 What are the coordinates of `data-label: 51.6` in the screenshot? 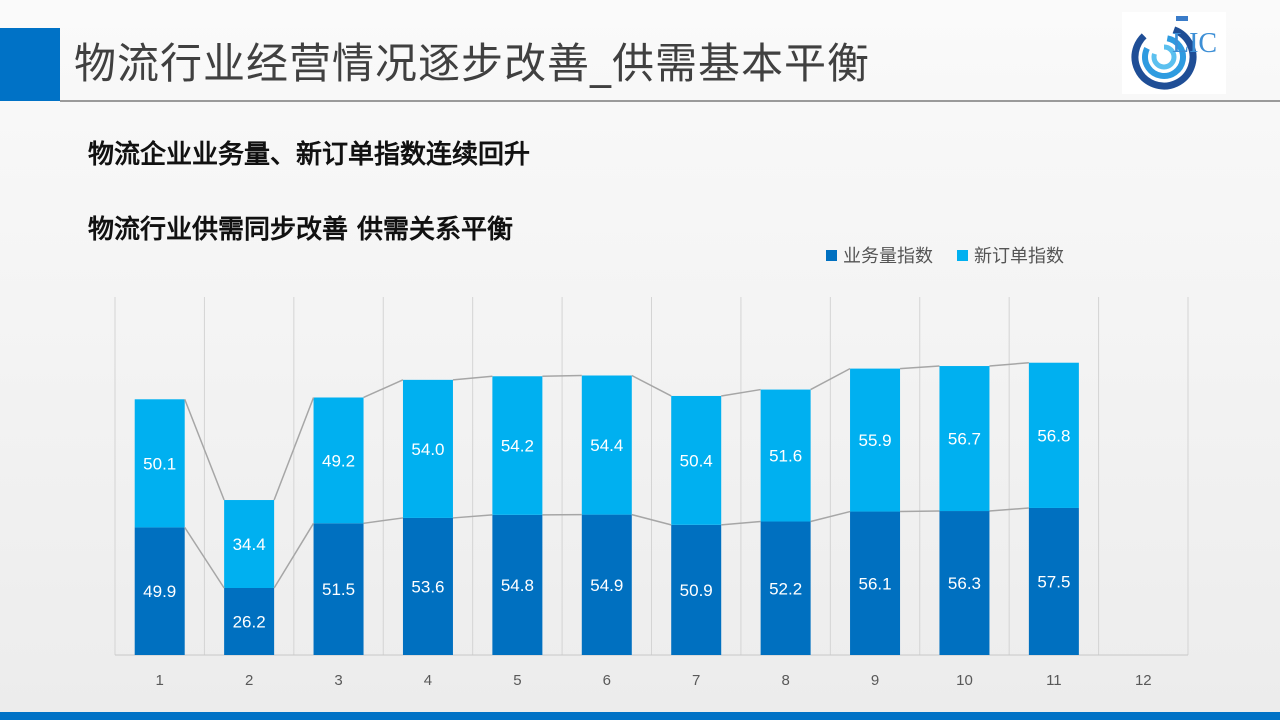 It's located at (785, 456).